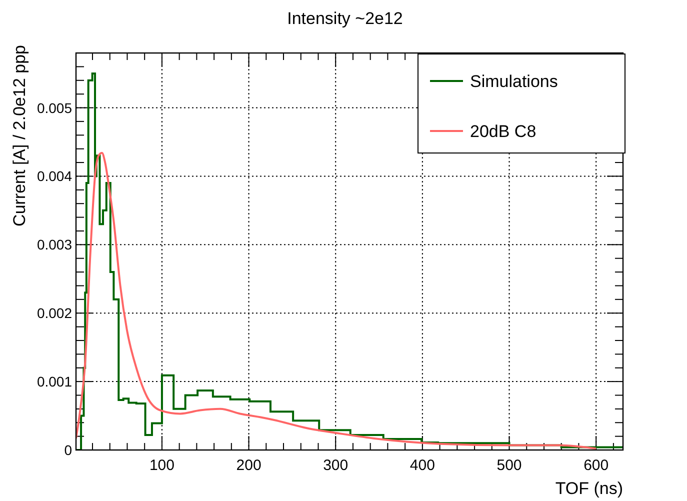  Describe the element at coordinates (514, 81) in the screenshot. I see `legend-label: Simulations` at that location.